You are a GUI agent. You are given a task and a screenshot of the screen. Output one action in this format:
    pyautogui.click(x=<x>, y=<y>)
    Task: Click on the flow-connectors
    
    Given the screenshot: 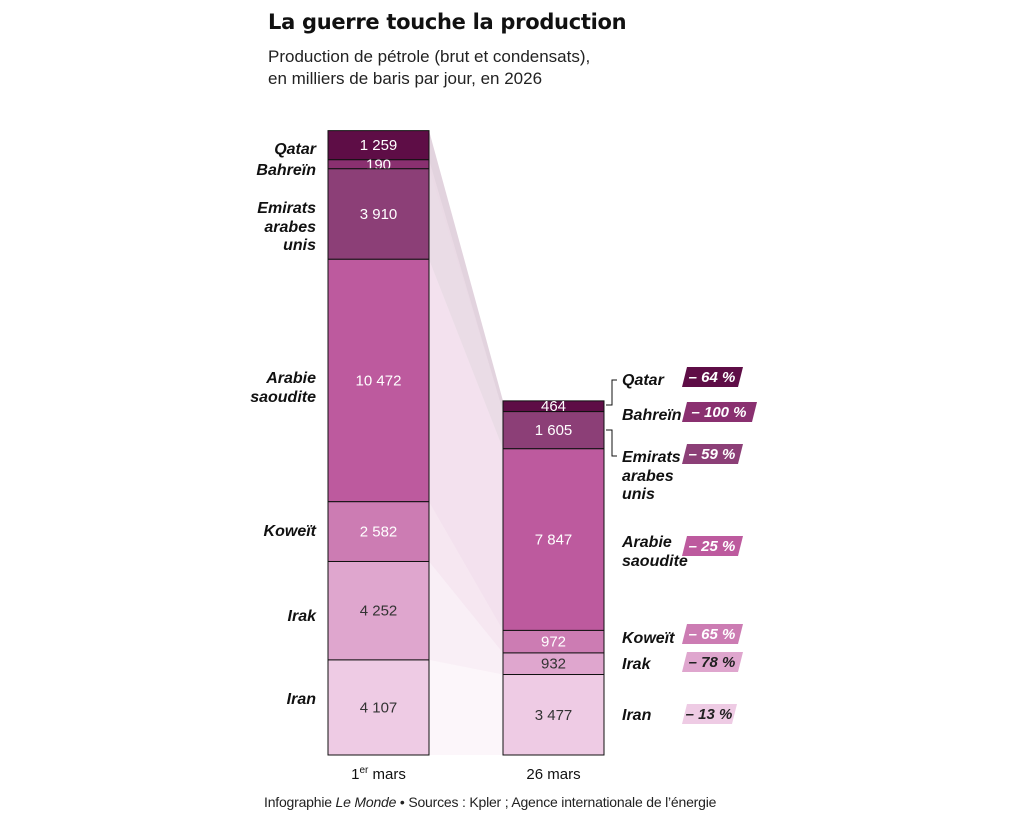 What is the action you would take?
    pyautogui.click(x=466, y=442)
    